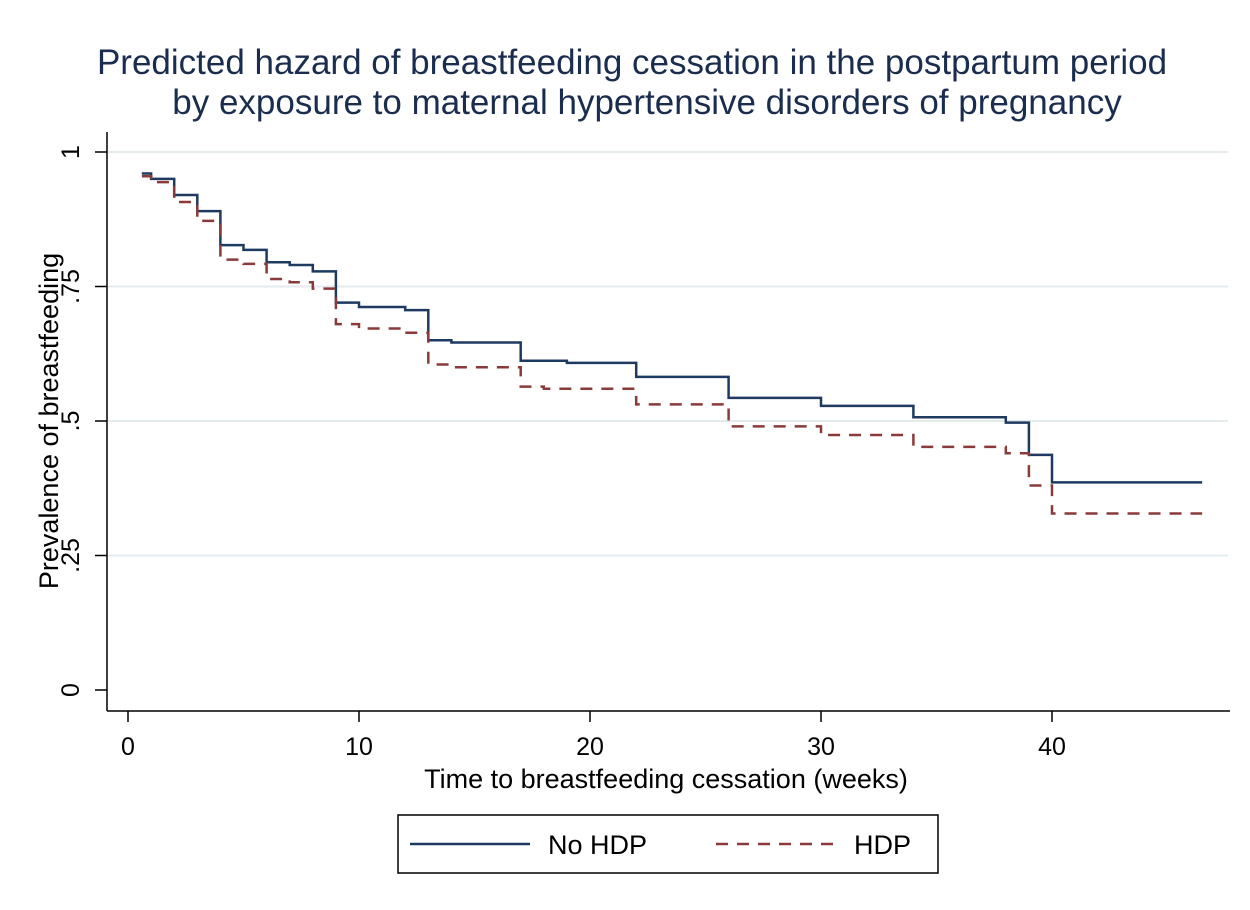  I want to click on x-tick-label: 10, so click(359, 747).